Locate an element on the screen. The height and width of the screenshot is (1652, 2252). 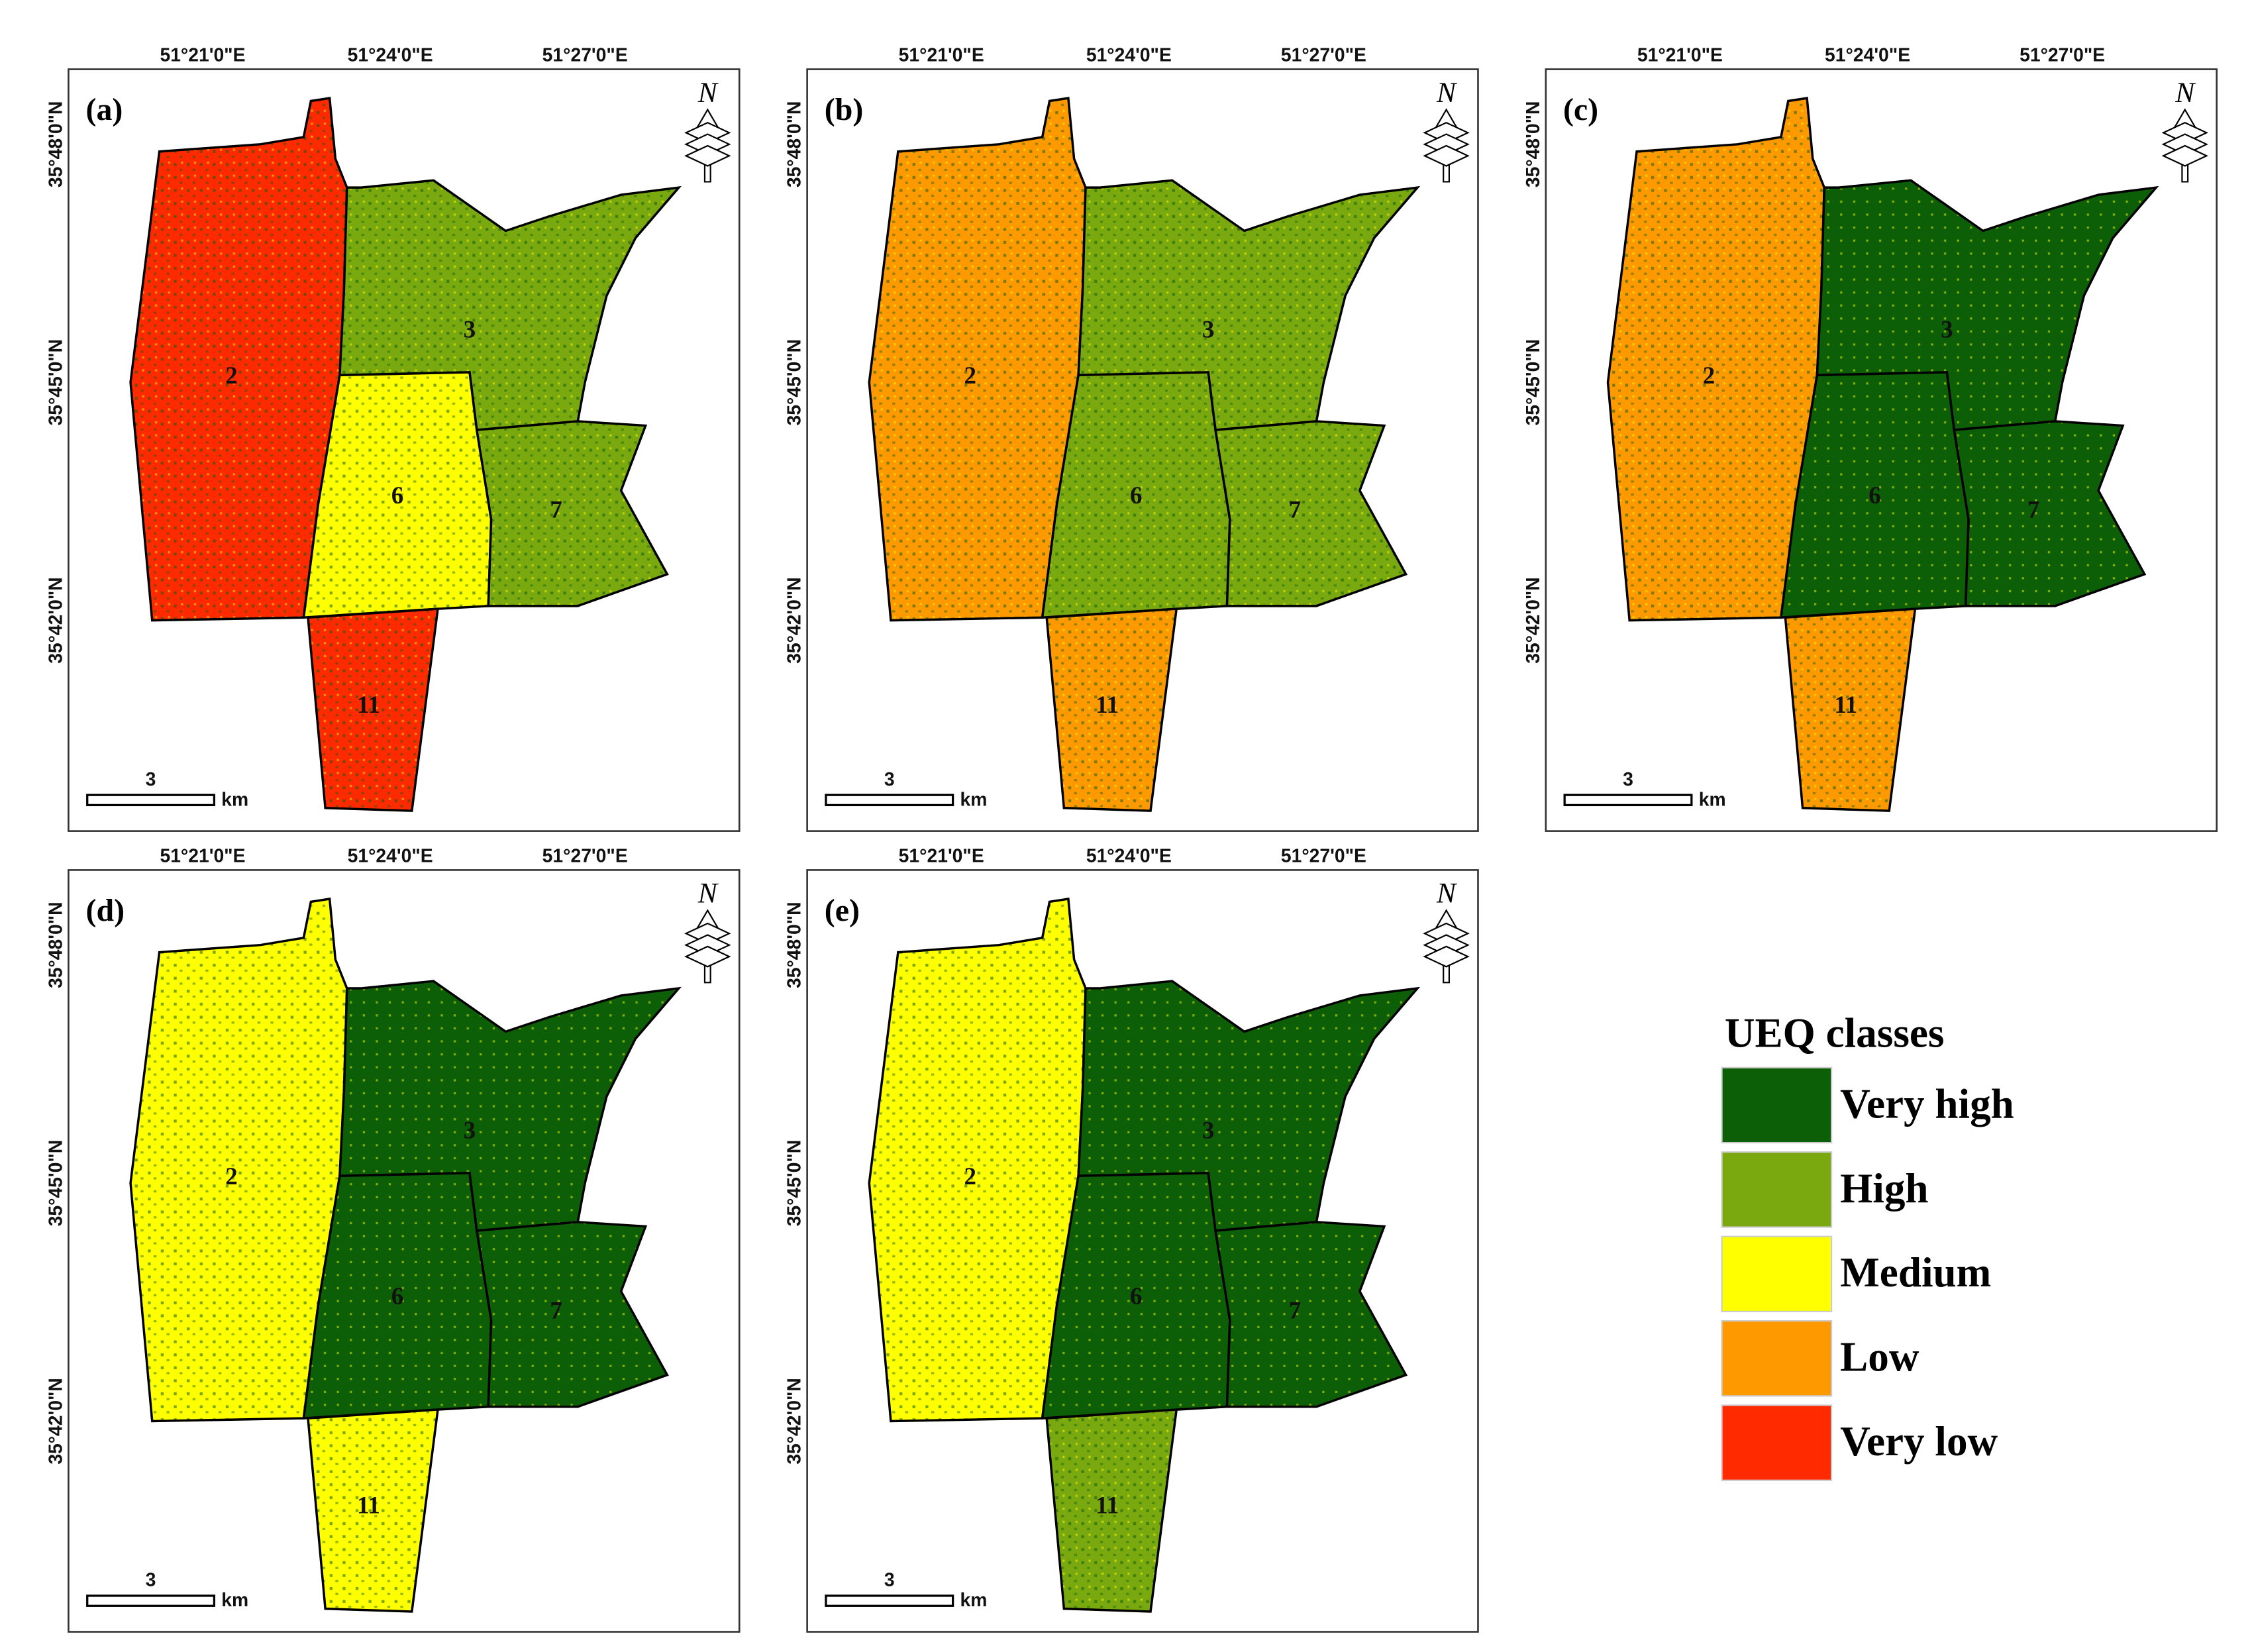
legend-title: UEQ classes is located at coordinates (1835, 1033).